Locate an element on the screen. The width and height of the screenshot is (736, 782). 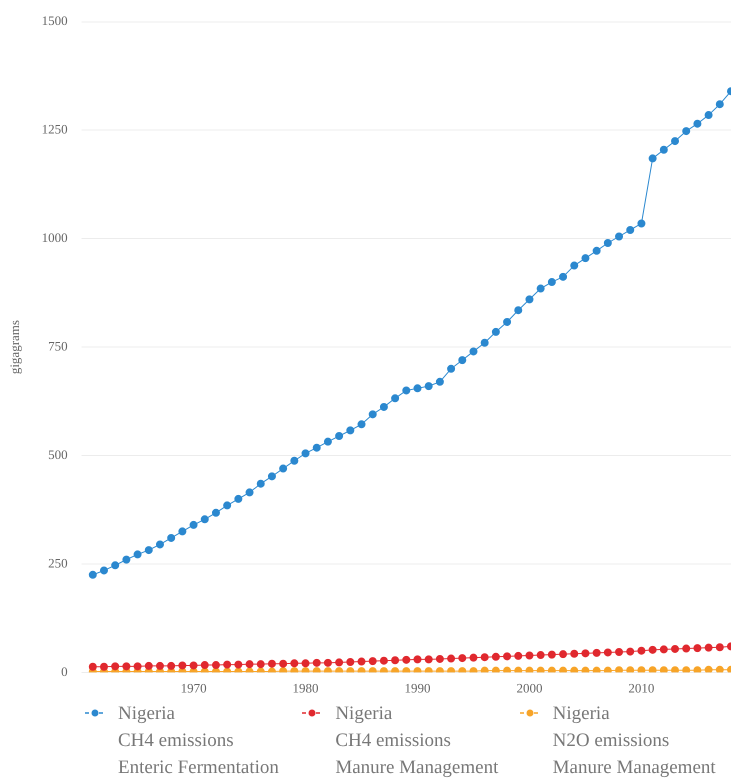
legend-label: Nigeria N2O emissions Manure Management is located at coordinates (634, 741).